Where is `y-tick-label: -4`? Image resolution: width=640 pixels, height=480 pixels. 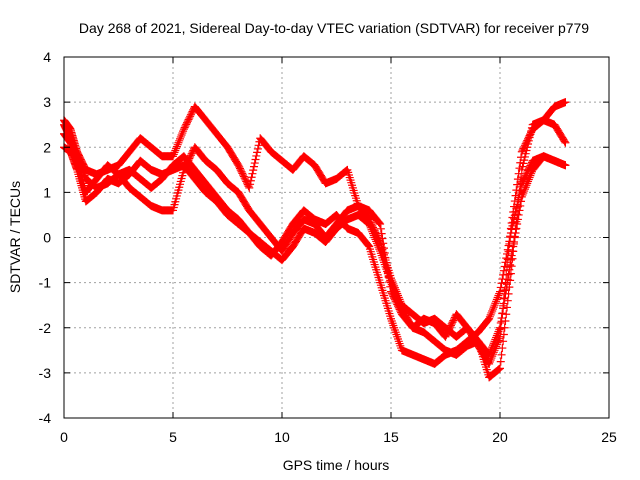
y-tick-label: -4 is located at coordinates (45, 418).